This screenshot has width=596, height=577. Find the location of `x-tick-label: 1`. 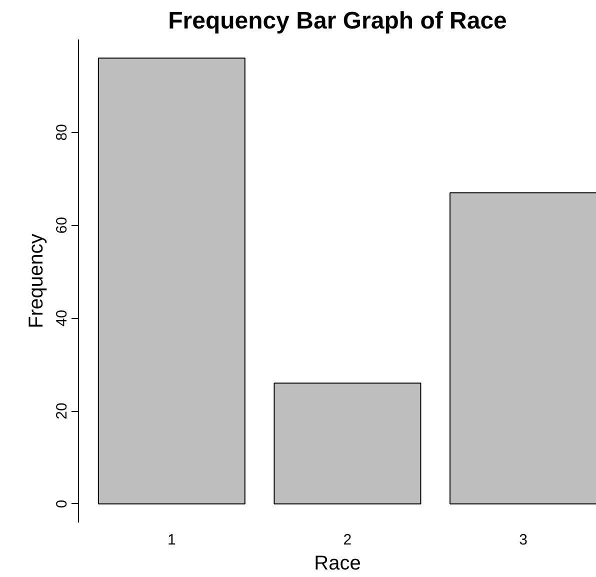

x-tick-label: 1 is located at coordinates (172, 540).